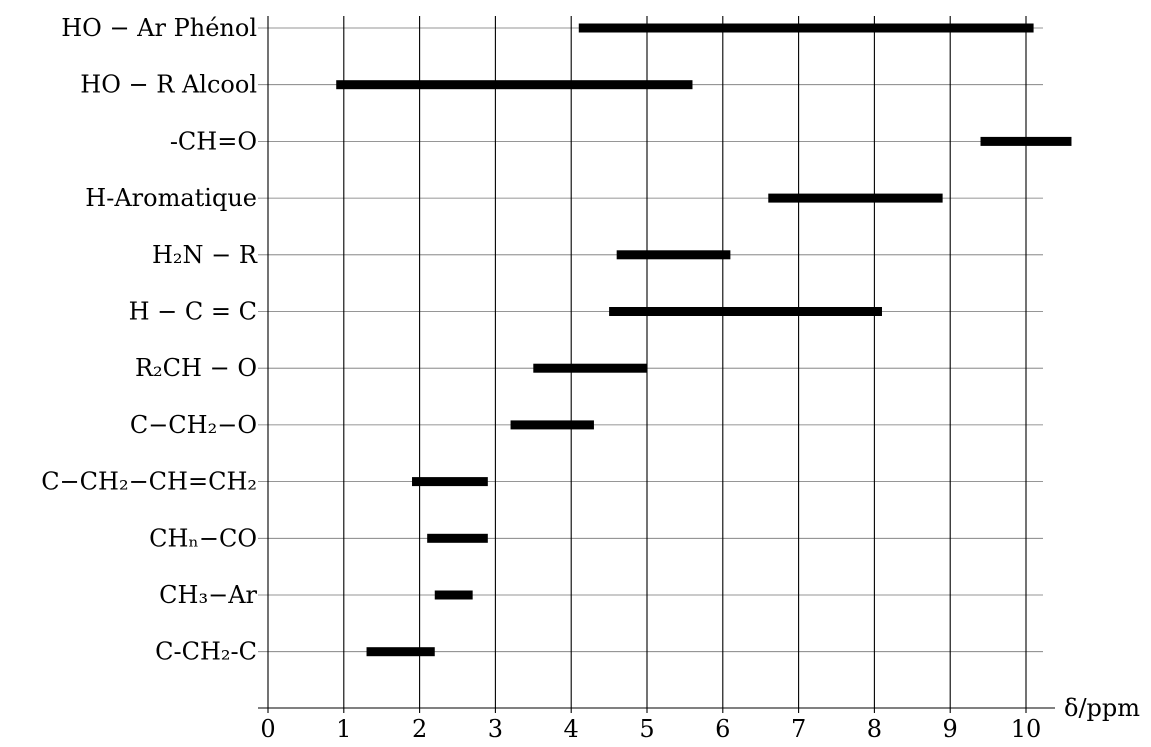  I want to click on x-tick-label: 2, so click(419, 729).